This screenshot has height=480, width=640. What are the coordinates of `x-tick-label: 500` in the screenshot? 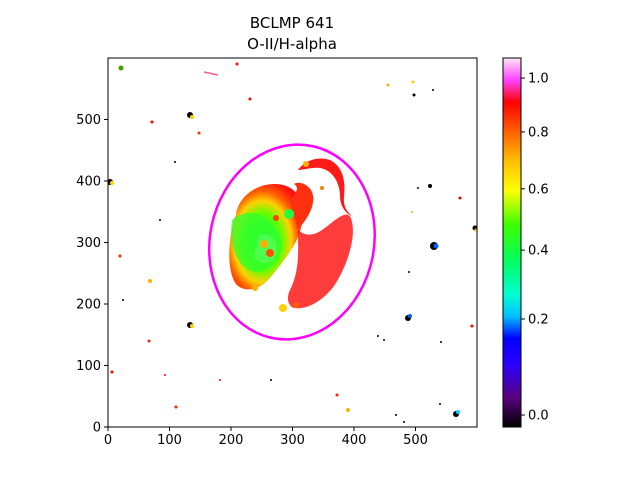 It's located at (415, 440).